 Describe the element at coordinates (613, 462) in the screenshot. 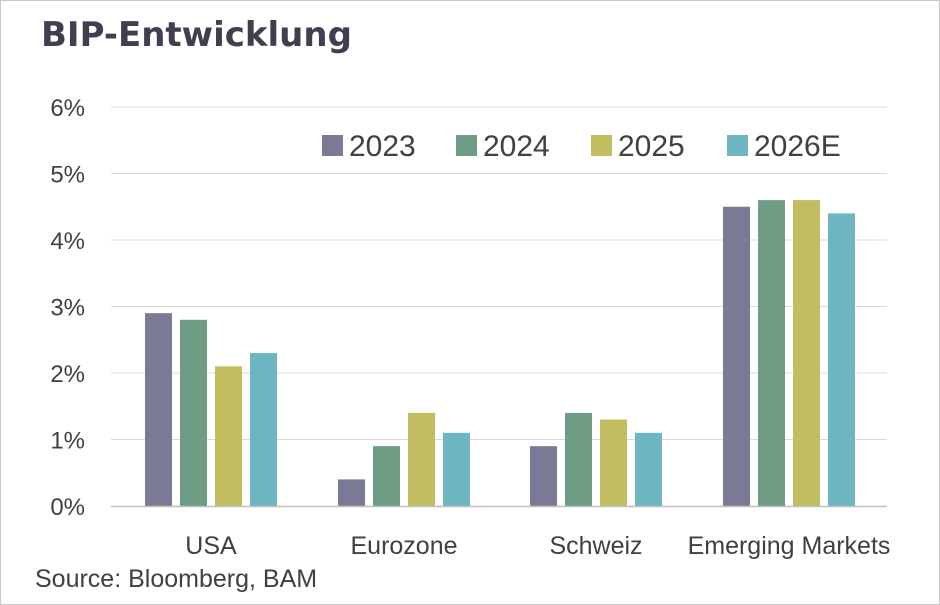

I see `bar-2025-schweiz` at that location.